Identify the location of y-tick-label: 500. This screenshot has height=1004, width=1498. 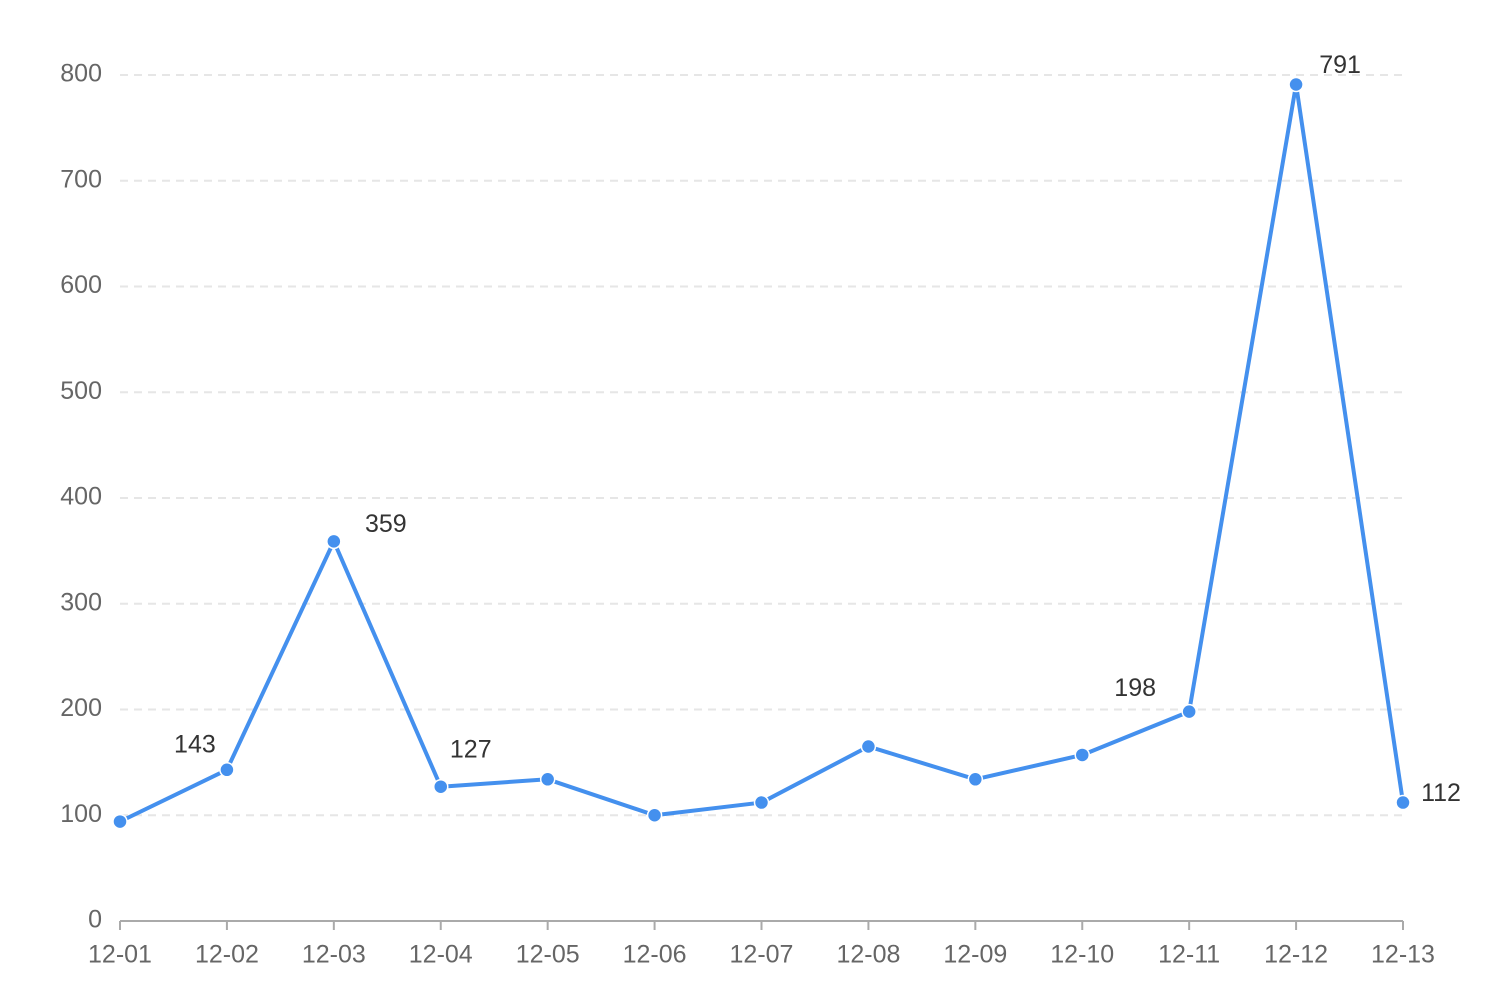
(81, 391).